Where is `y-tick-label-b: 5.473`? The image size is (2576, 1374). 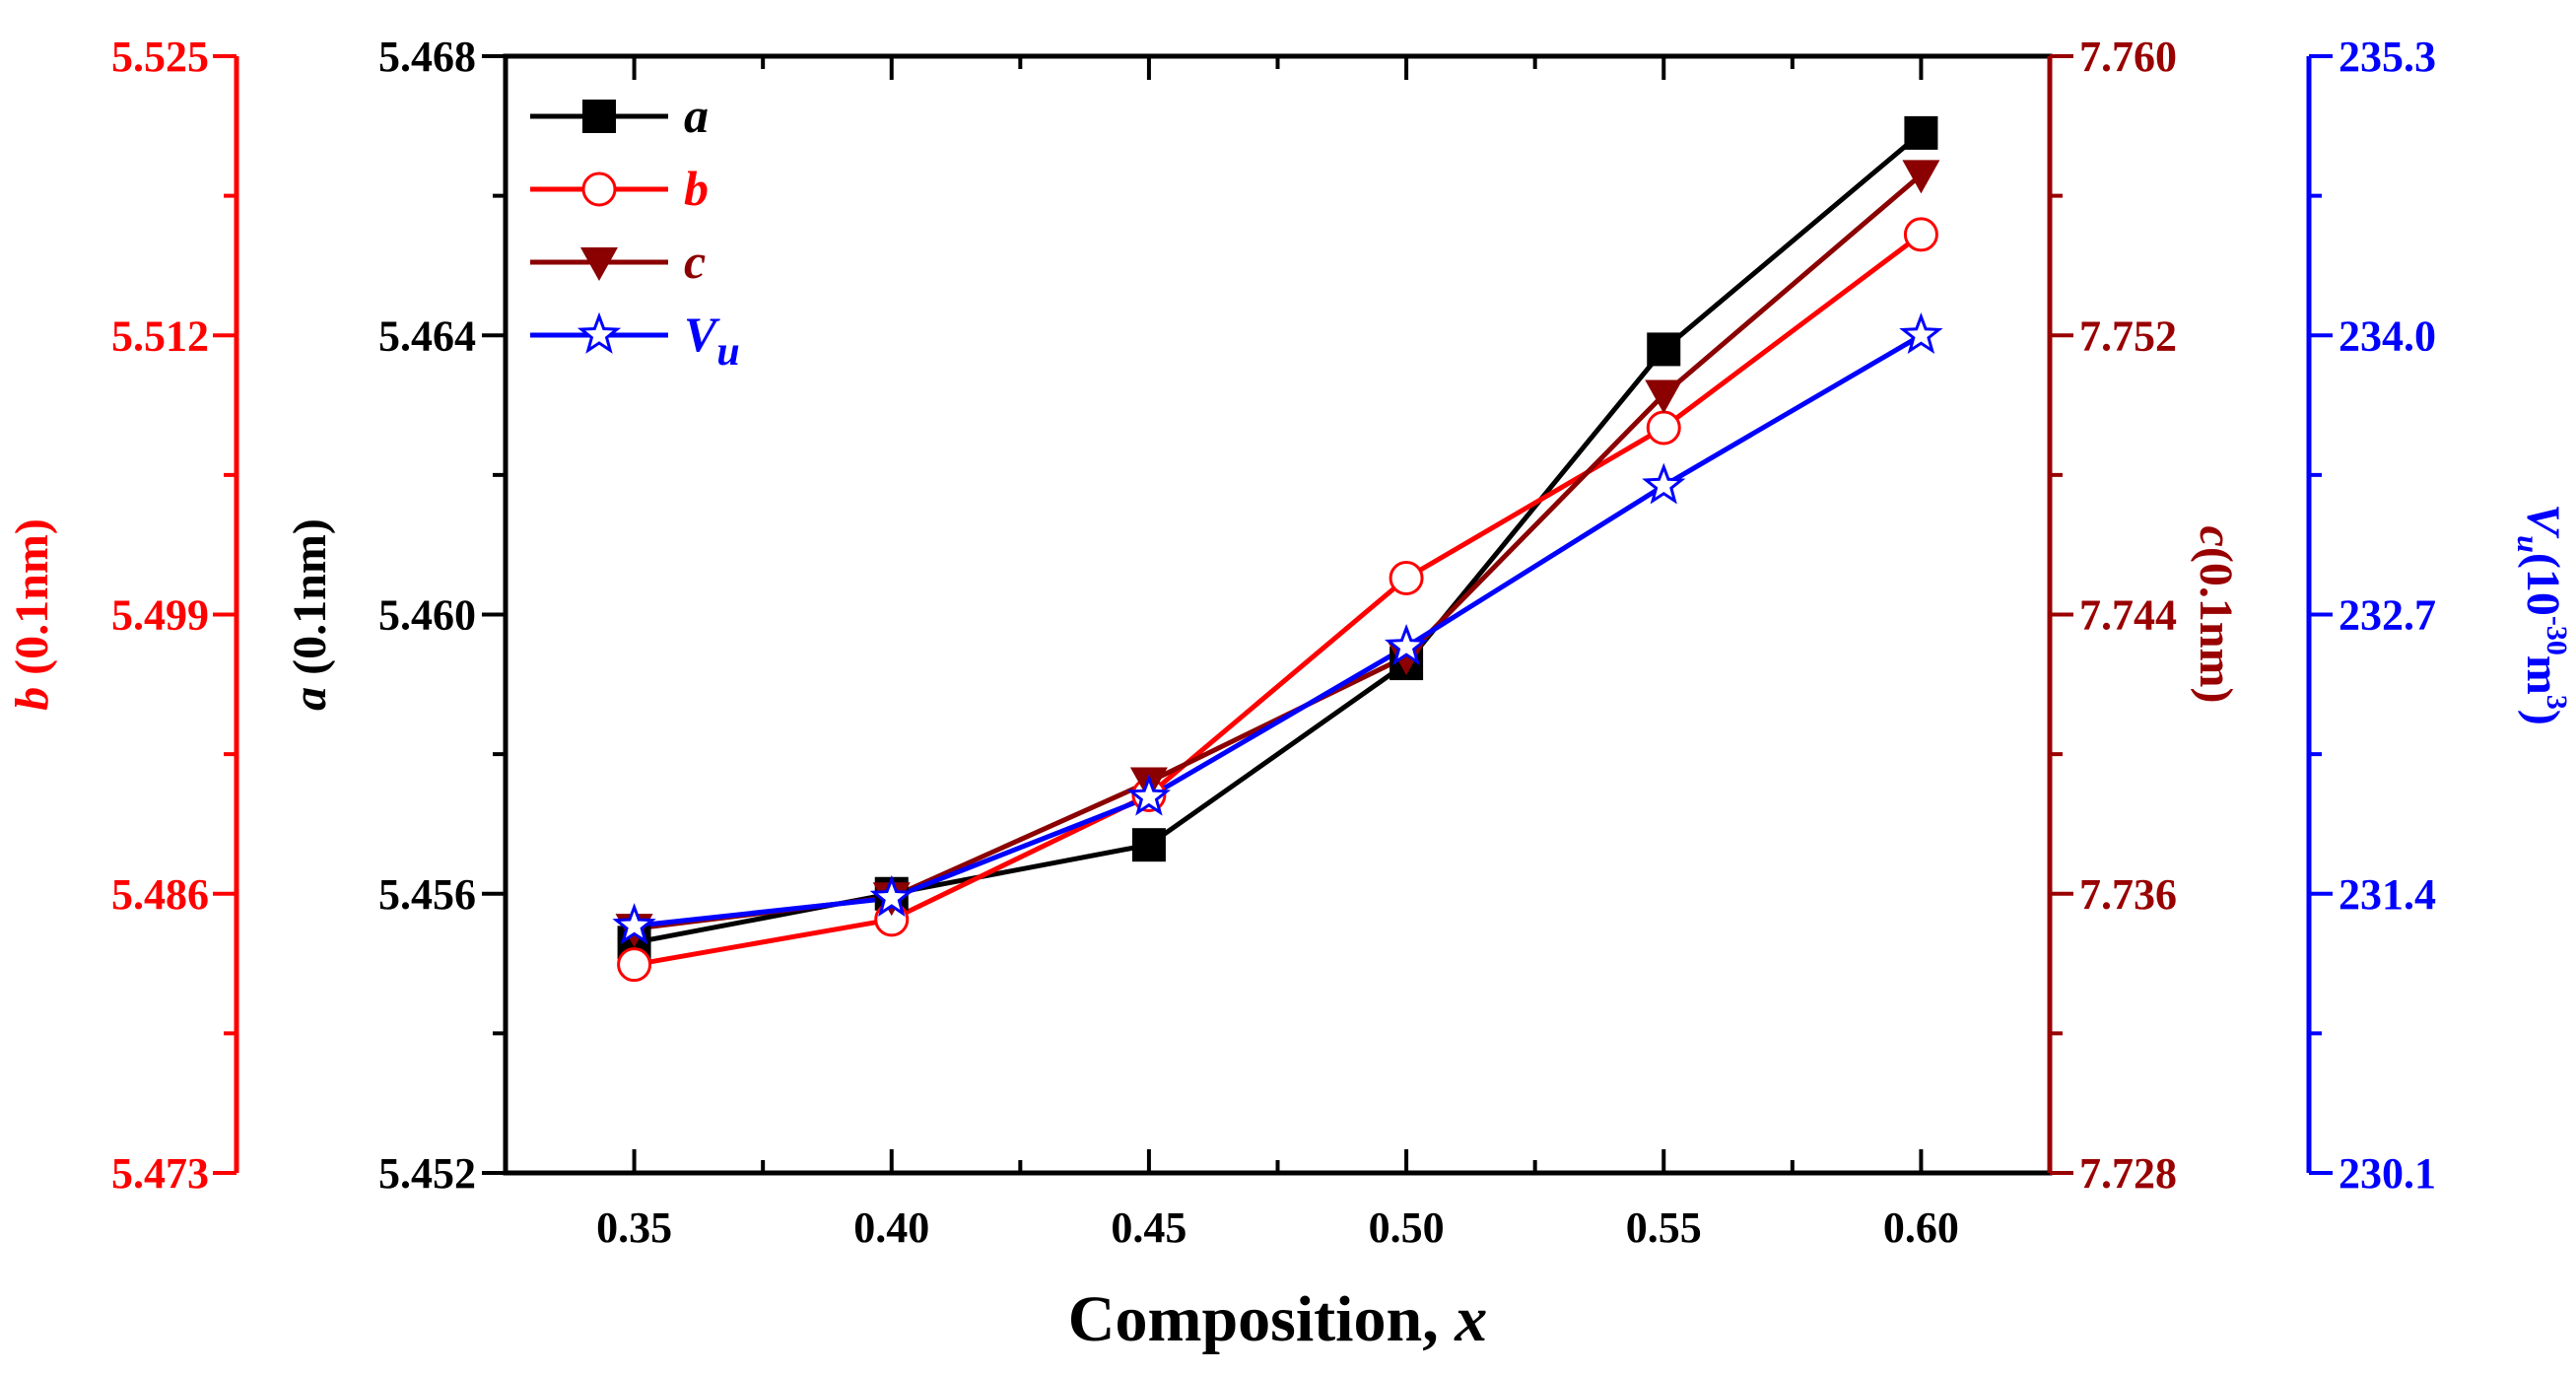
y-tick-label-b: 5.473 is located at coordinates (160, 1173).